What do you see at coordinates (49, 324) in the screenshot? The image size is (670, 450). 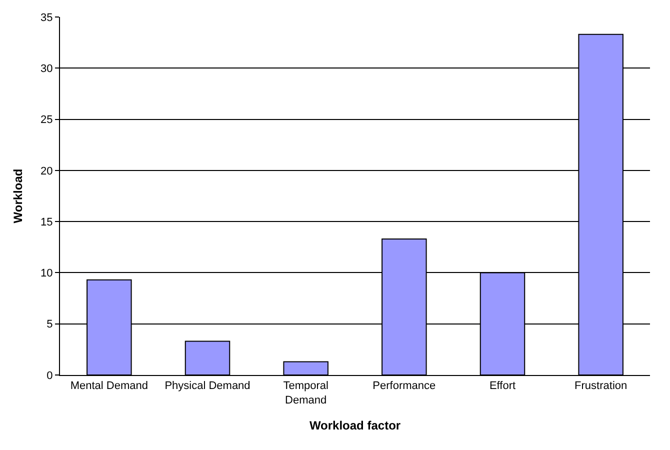 I see `y-tick-label: 5` at bounding box center [49, 324].